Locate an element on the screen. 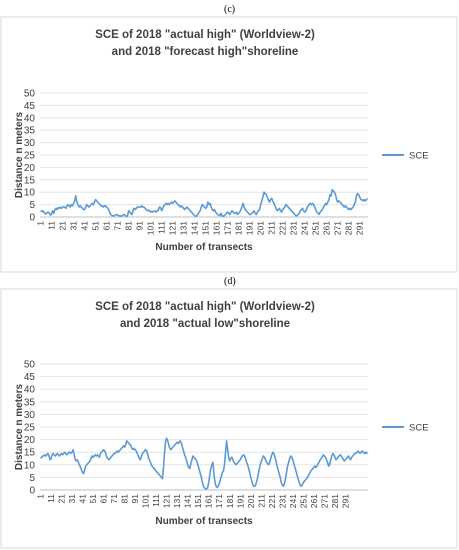  chart-title-line: and 2018 "actual low"shoreline is located at coordinates (205, 324).